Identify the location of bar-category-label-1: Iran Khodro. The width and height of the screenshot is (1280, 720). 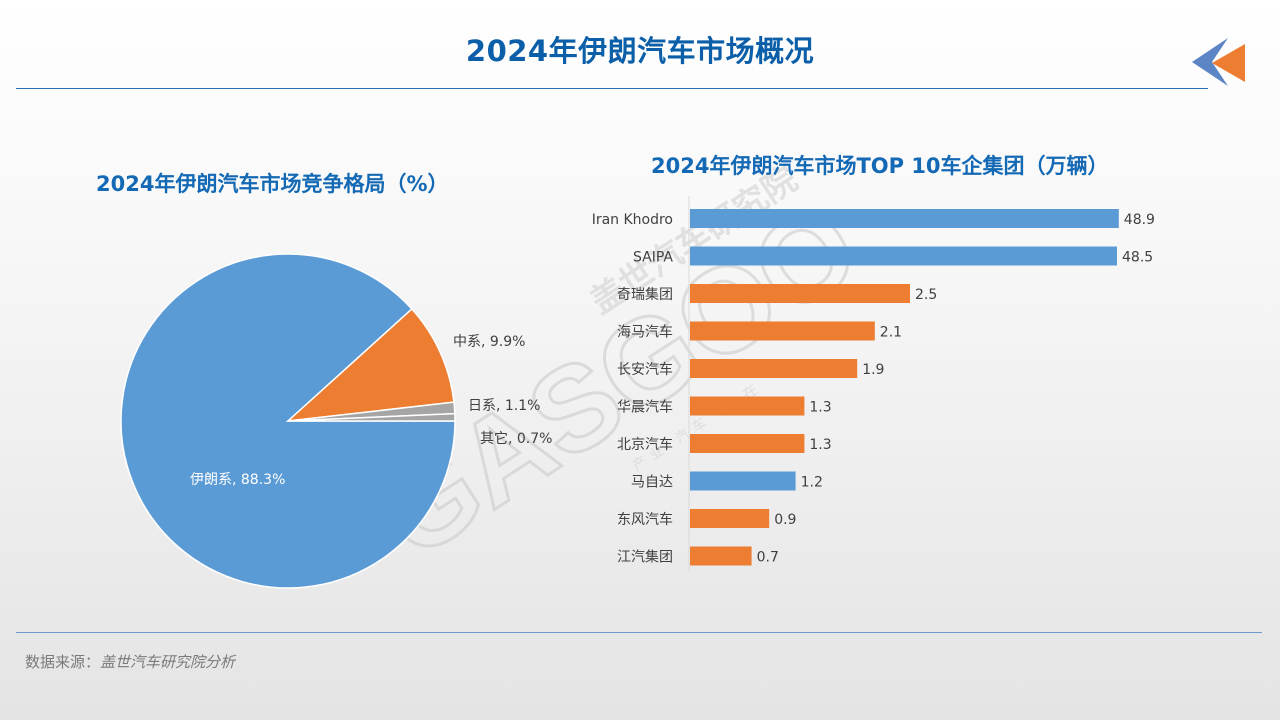
(632, 220).